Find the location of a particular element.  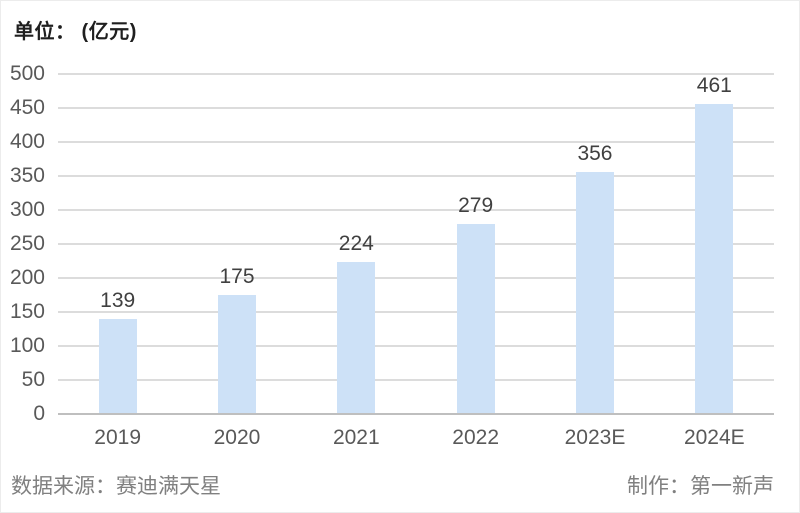

bar-2020 is located at coordinates (236, 354).